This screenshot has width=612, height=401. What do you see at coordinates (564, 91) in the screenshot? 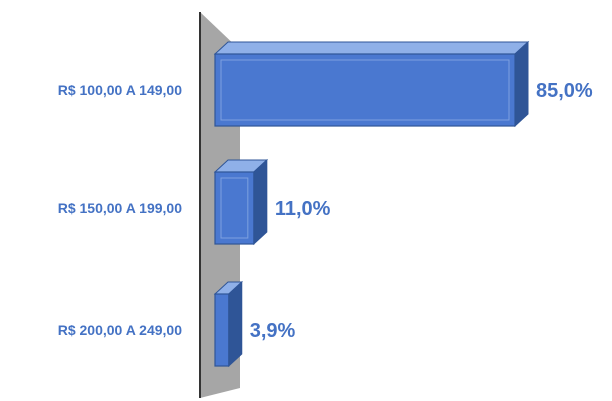
I see `data-label: 85,0%` at bounding box center [564, 91].